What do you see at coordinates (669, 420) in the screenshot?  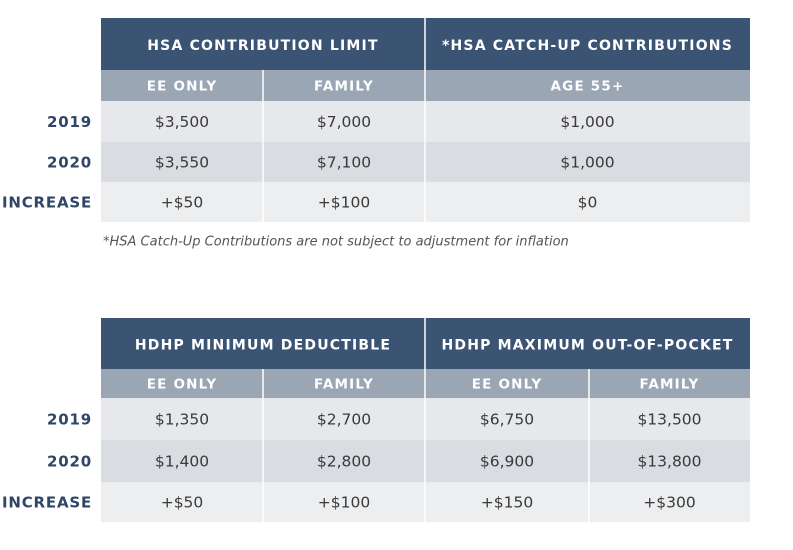 I see `cell: $13,500` at bounding box center [669, 420].